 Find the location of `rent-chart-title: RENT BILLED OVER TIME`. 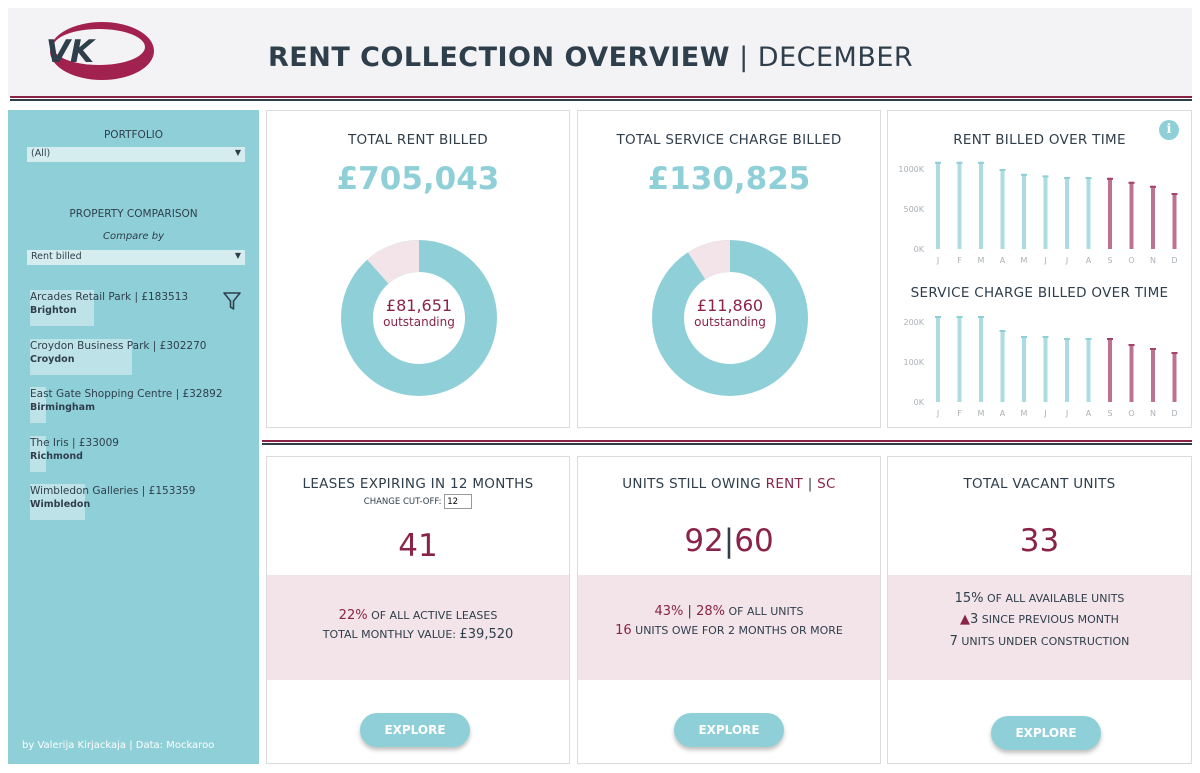

rent-chart-title: RENT BILLED OVER TIME is located at coordinates (1039, 140).